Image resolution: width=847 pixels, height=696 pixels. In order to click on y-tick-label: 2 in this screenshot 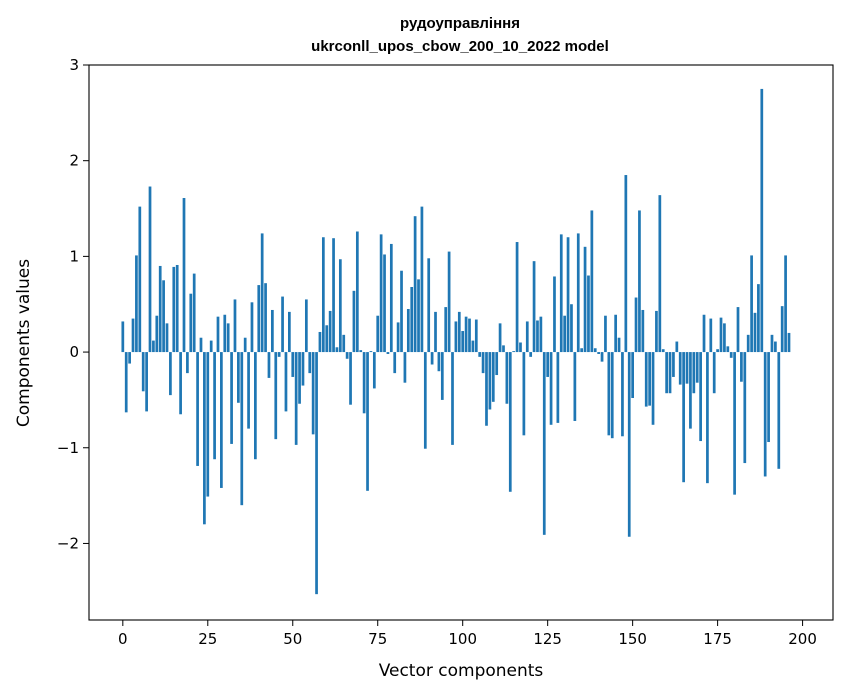, I will do `click(74, 161)`.